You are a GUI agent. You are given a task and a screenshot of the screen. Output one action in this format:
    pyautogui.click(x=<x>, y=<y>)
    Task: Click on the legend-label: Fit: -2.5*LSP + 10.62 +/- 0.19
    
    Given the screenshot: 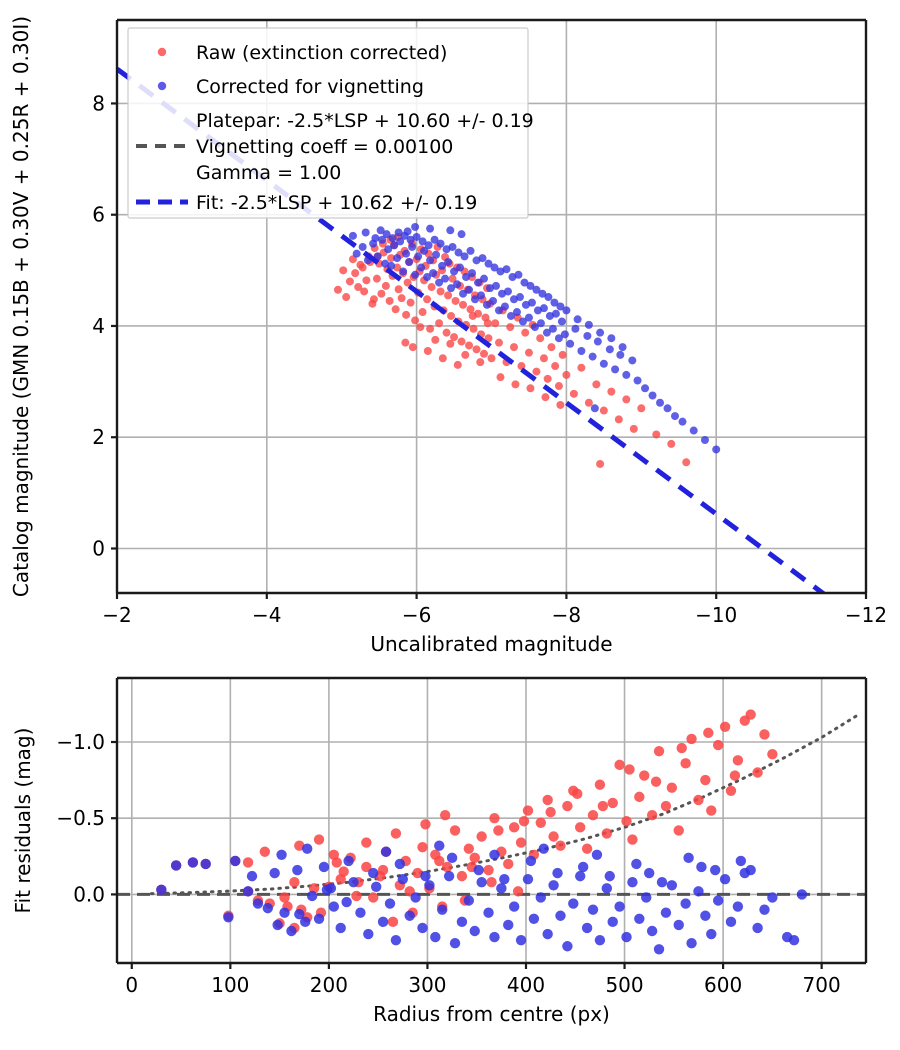 What is the action you would take?
    pyautogui.click(x=336, y=203)
    